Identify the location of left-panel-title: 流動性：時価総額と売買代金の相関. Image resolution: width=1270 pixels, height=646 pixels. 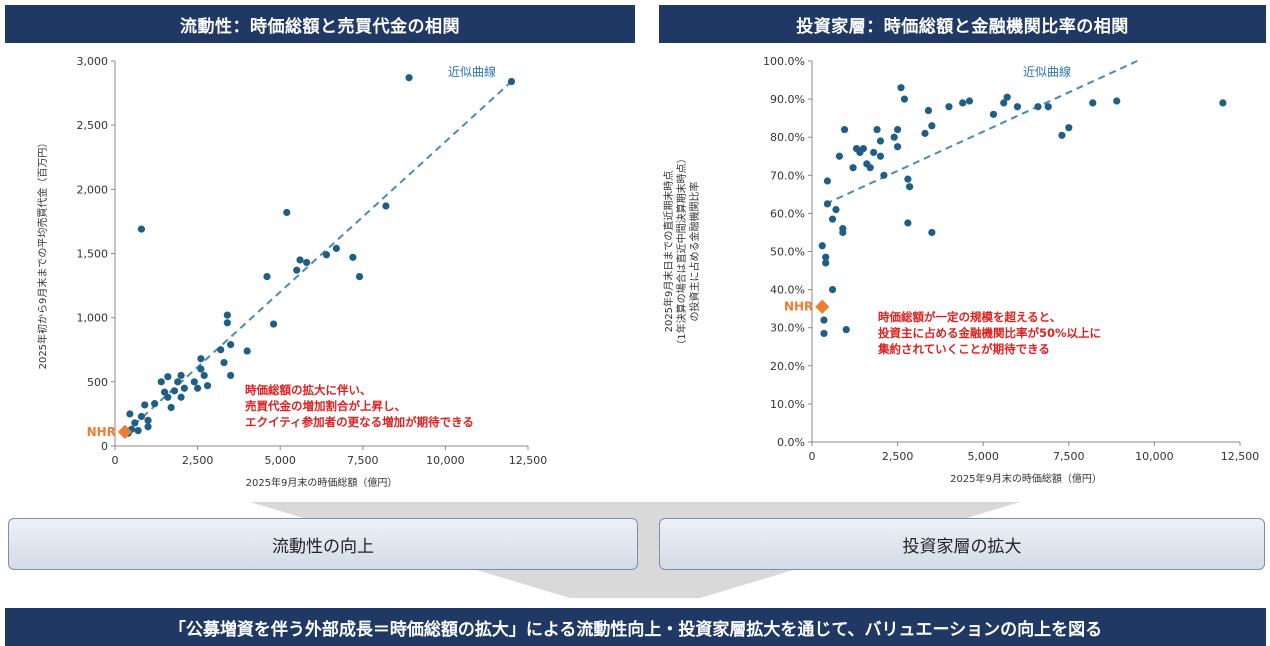
(320, 24).